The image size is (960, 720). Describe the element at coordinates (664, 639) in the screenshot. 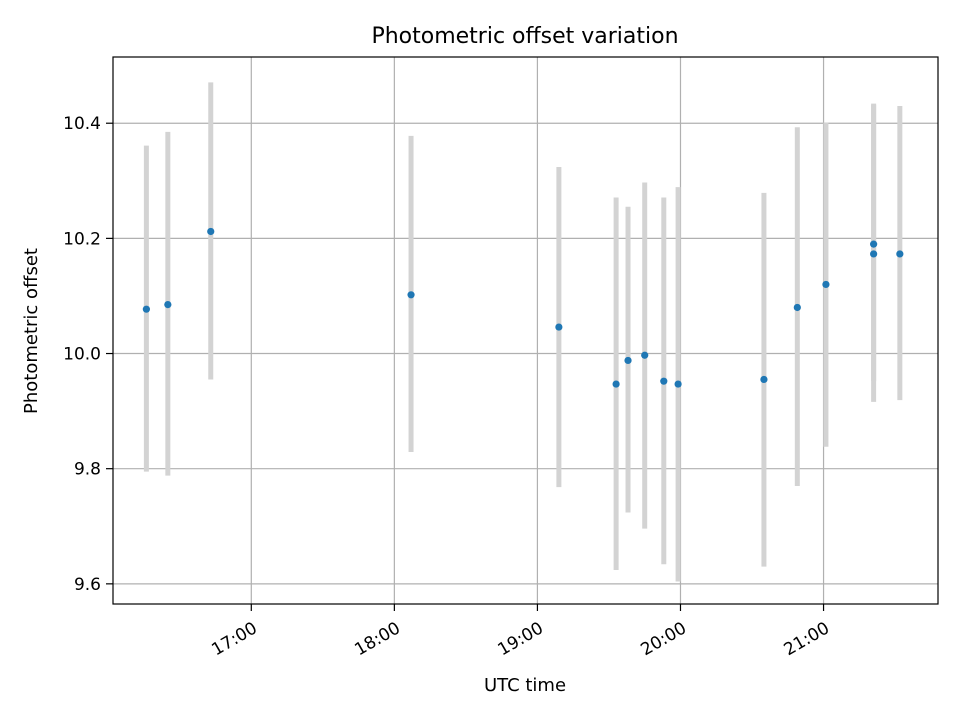

I see `x-tick-label: 20:00` at that location.